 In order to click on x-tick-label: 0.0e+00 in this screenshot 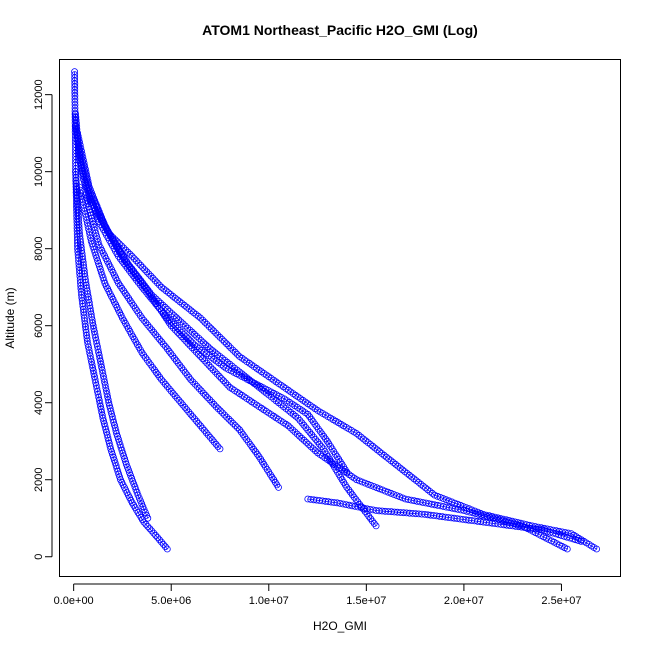, I will do `click(74, 601)`.